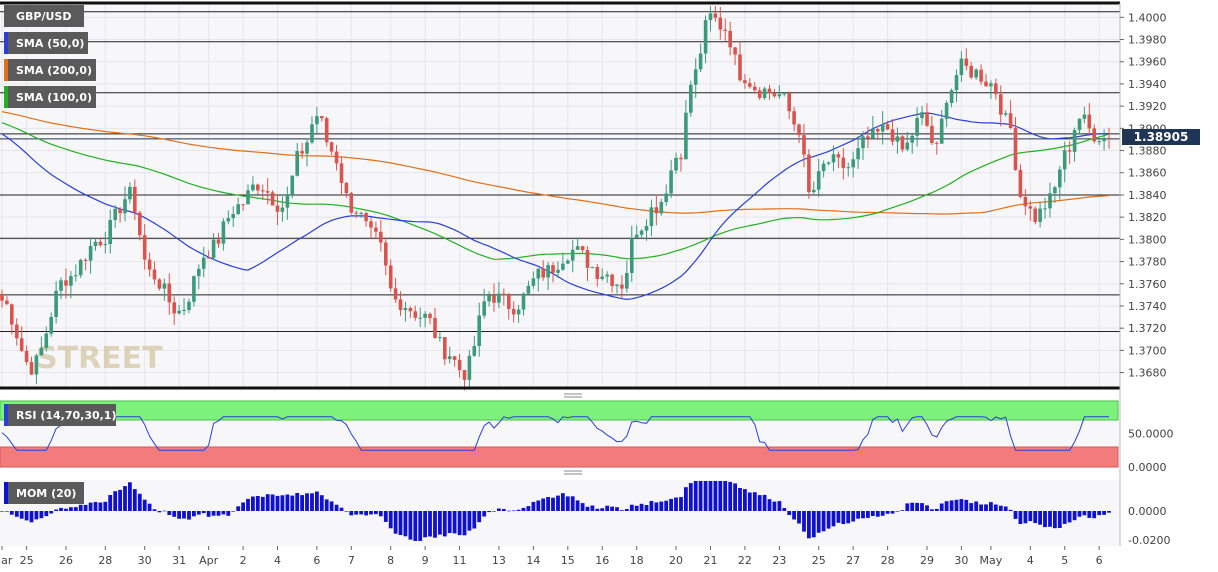 The width and height of the screenshot is (1218, 572). What do you see at coordinates (44, 493) in the screenshot?
I see `legend-mom: MOM (20)` at bounding box center [44, 493].